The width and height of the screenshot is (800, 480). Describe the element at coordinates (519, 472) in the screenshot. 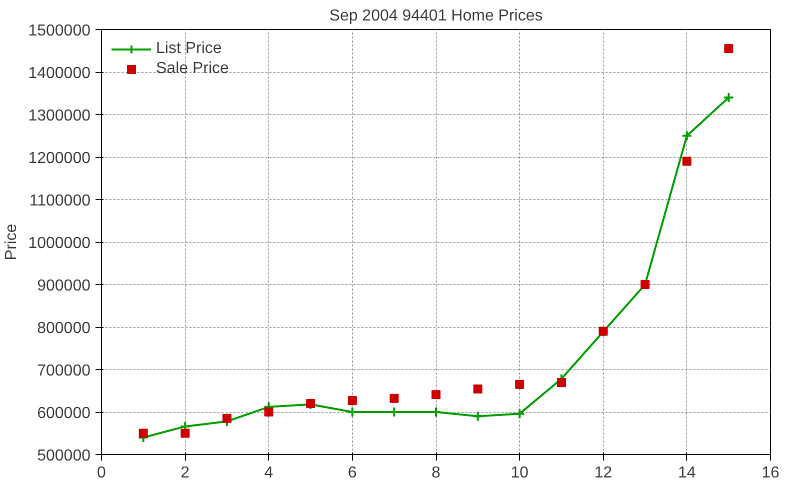

I see `x-tick-label: 10` at that location.